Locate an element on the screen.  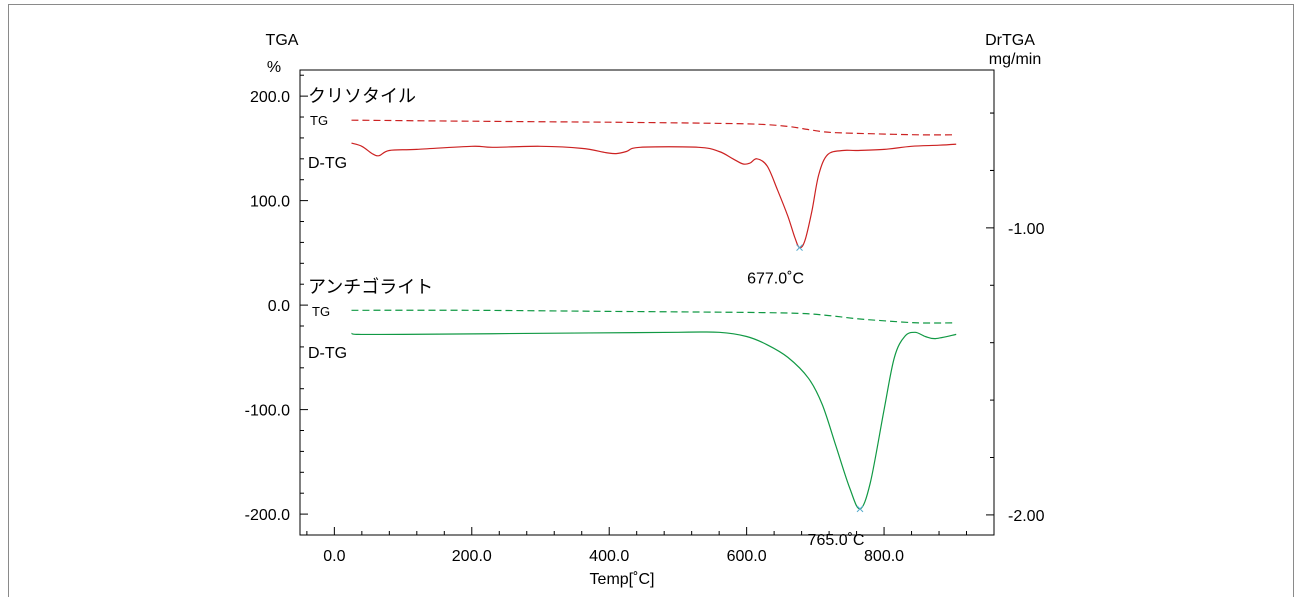
right-axis-title: DrTGA is located at coordinates (1010, 40).